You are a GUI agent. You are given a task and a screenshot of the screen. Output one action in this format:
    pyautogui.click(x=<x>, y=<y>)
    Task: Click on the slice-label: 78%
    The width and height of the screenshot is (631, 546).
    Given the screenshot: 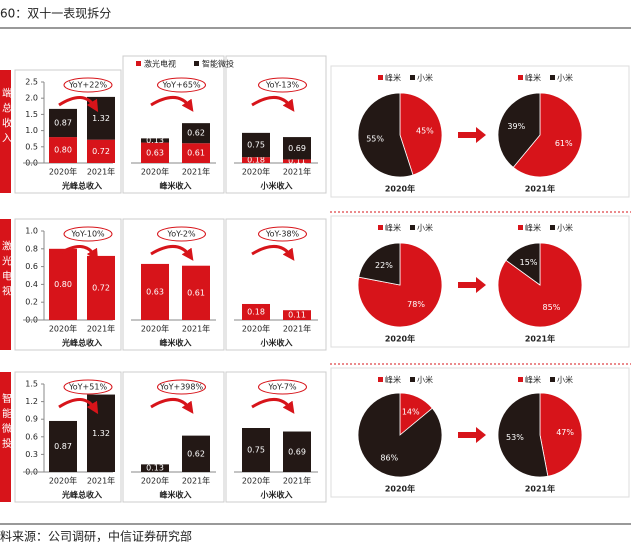 What is the action you would take?
    pyautogui.click(x=416, y=304)
    